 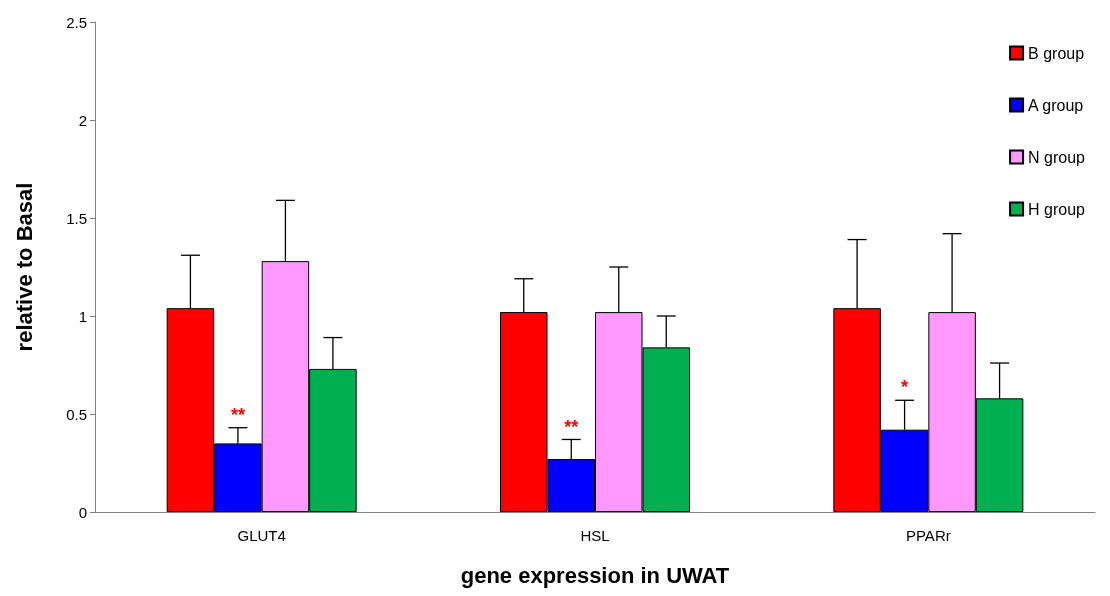 What do you see at coordinates (905, 387) in the screenshot?
I see `annotation: *` at bounding box center [905, 387].